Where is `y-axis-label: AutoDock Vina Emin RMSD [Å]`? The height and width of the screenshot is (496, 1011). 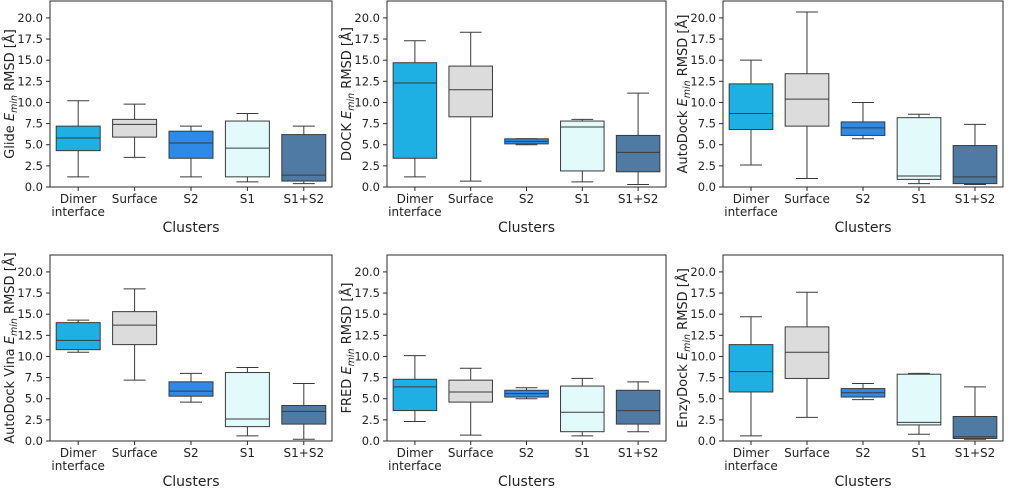
y-axis-label: AutoDock Vina Emin RMSD [Å] is located at coordinates (11, 347).